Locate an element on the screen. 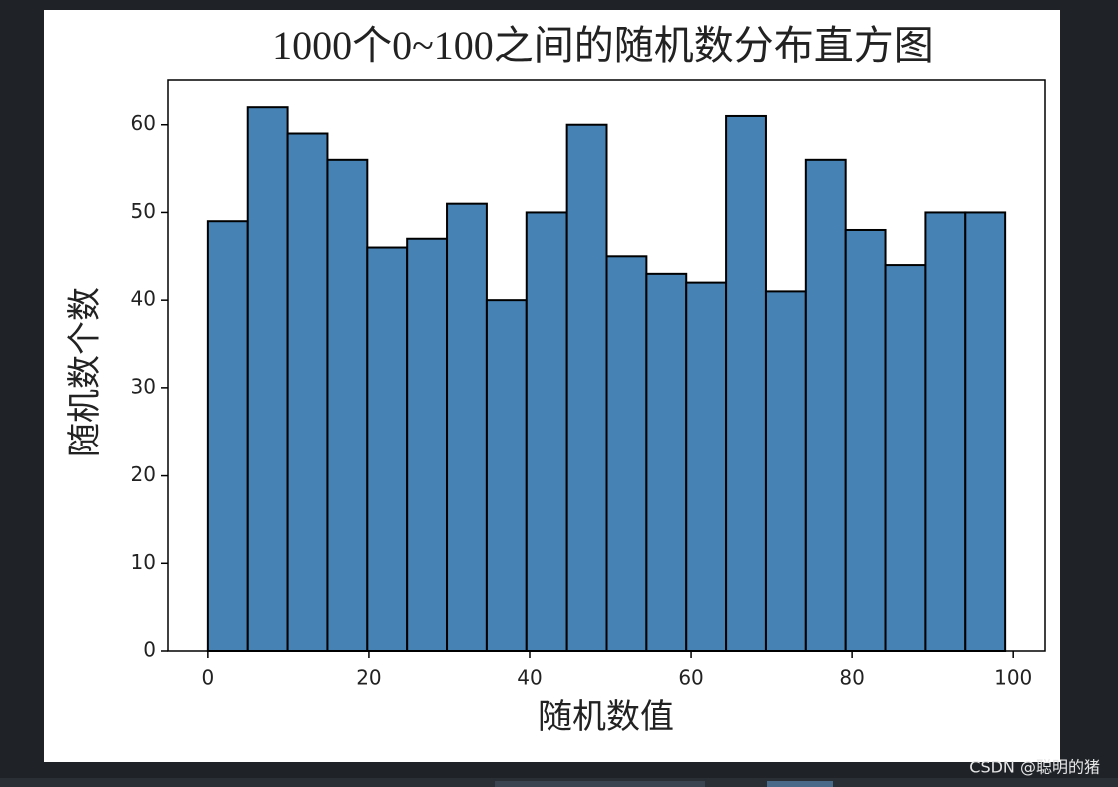 This screenshot has height=787, width=1118. y-tick-label: 10 is located at coordinates (143, 562).